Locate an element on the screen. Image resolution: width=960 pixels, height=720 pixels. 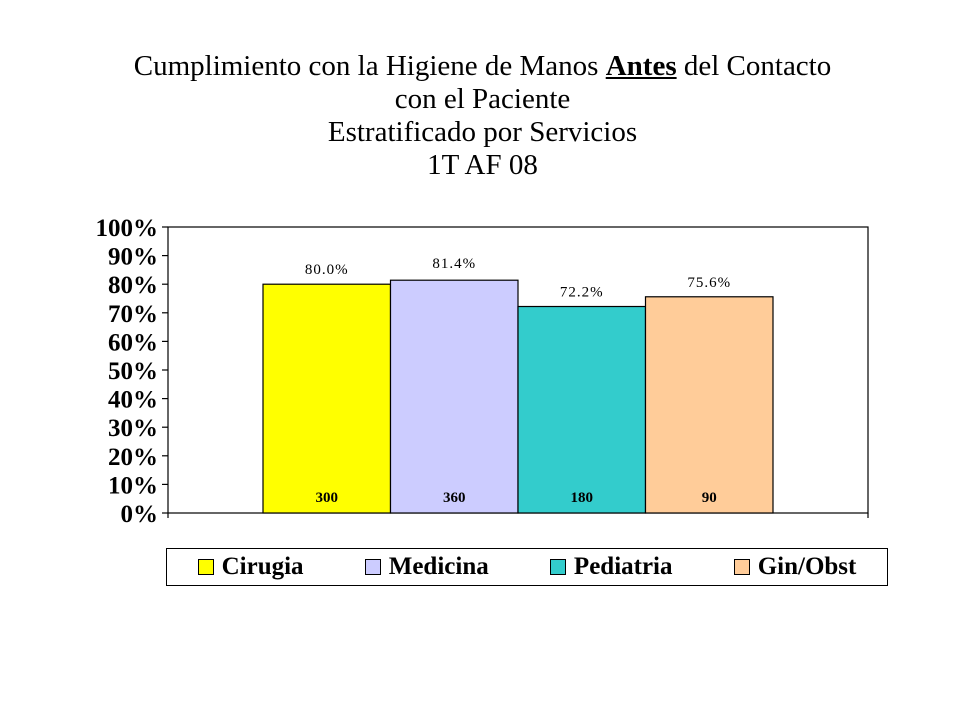
y-tick-label: 40% is located at coordinates (133, 400).